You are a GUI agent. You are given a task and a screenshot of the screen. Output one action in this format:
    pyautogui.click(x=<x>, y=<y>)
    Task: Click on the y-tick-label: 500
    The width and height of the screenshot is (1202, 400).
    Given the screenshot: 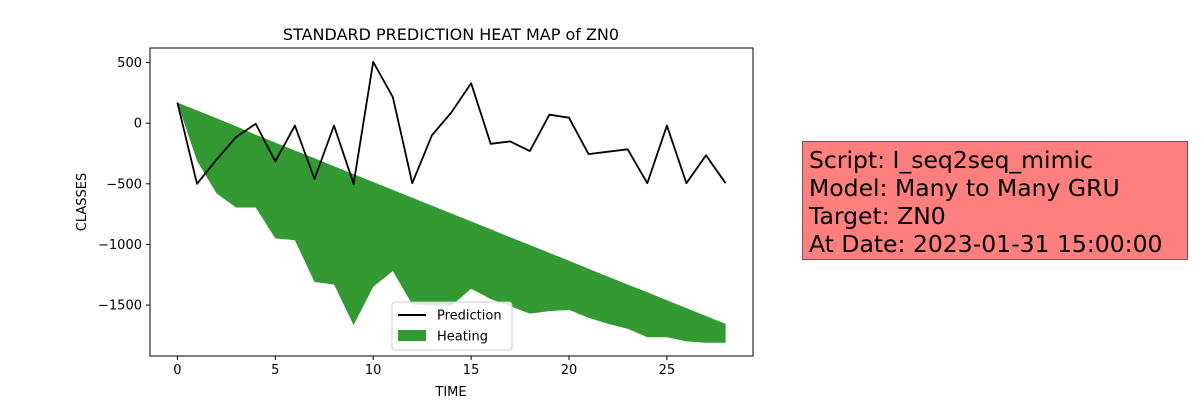 What is the action you would take?
    pyautogui.click(x=129, y=63)
    